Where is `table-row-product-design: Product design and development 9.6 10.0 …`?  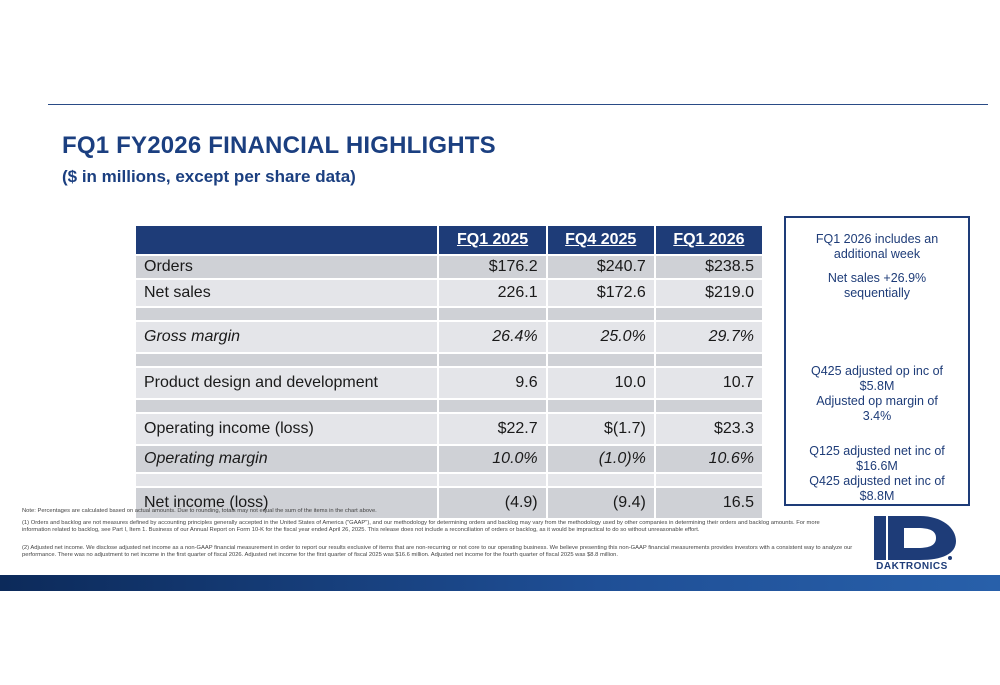
table-row-product-design: Product design and development 9.6 10.0 … is located at coordinates (450, 384).